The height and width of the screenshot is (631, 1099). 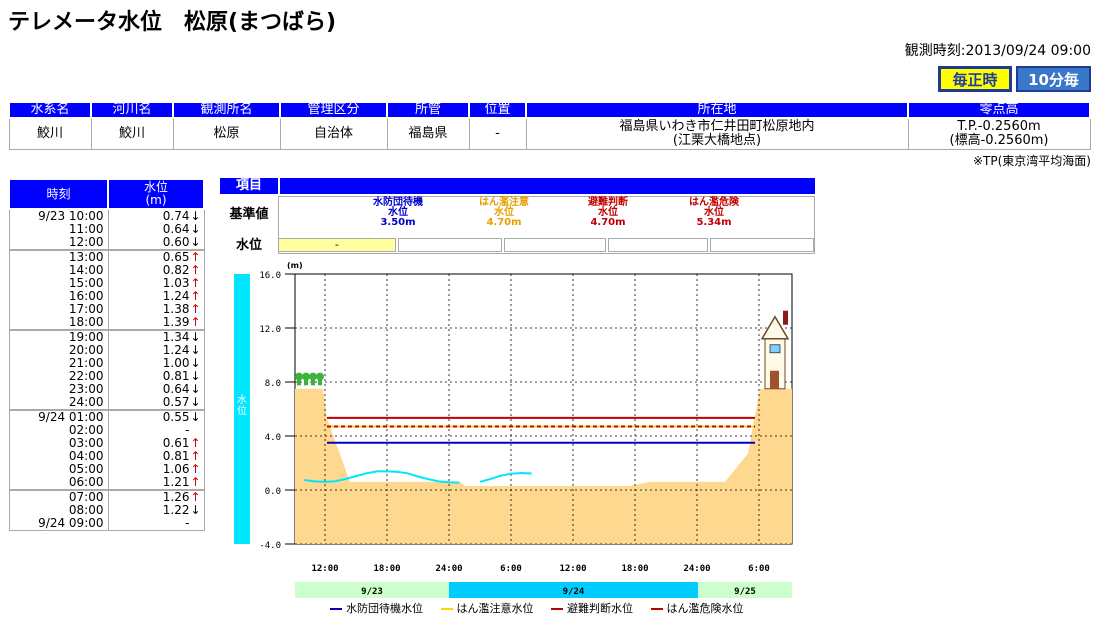 What do you see at coordinates (58, 416) in the screenshot?
I see `time-cell: 9/24 01:00` at bounding box center [58, 416].